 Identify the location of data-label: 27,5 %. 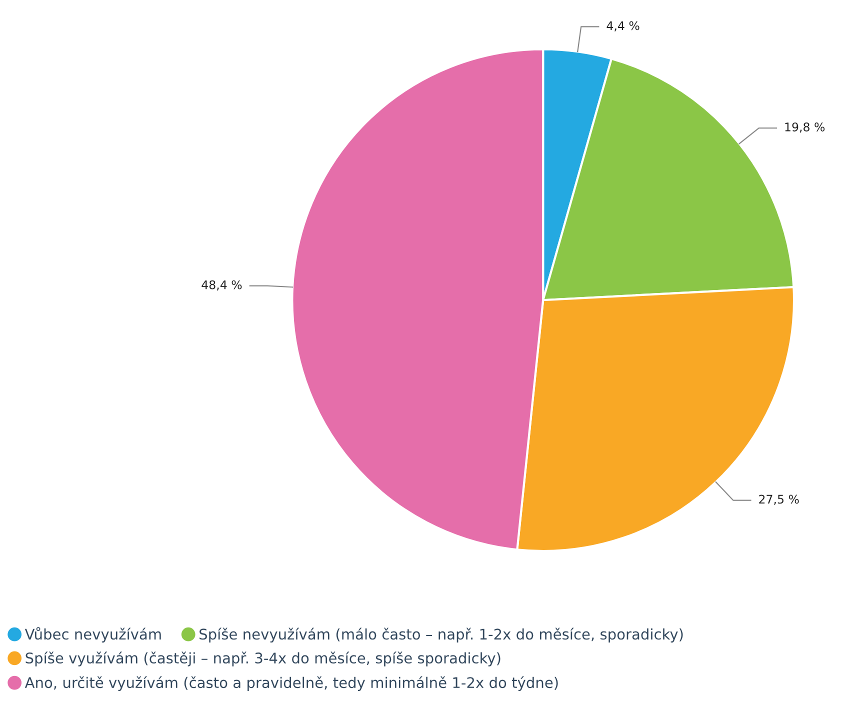
(779, 499).